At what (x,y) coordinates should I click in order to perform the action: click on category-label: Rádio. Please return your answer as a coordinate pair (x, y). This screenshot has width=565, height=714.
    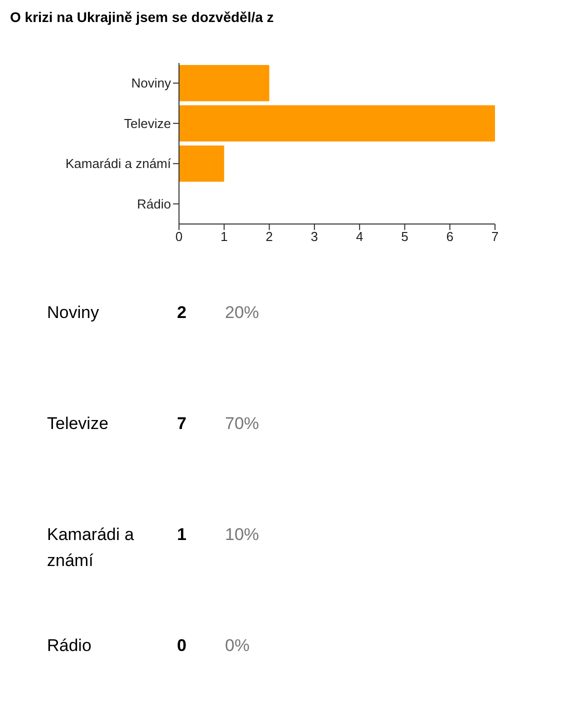
    Looking at the image, I should click on (69, 645).